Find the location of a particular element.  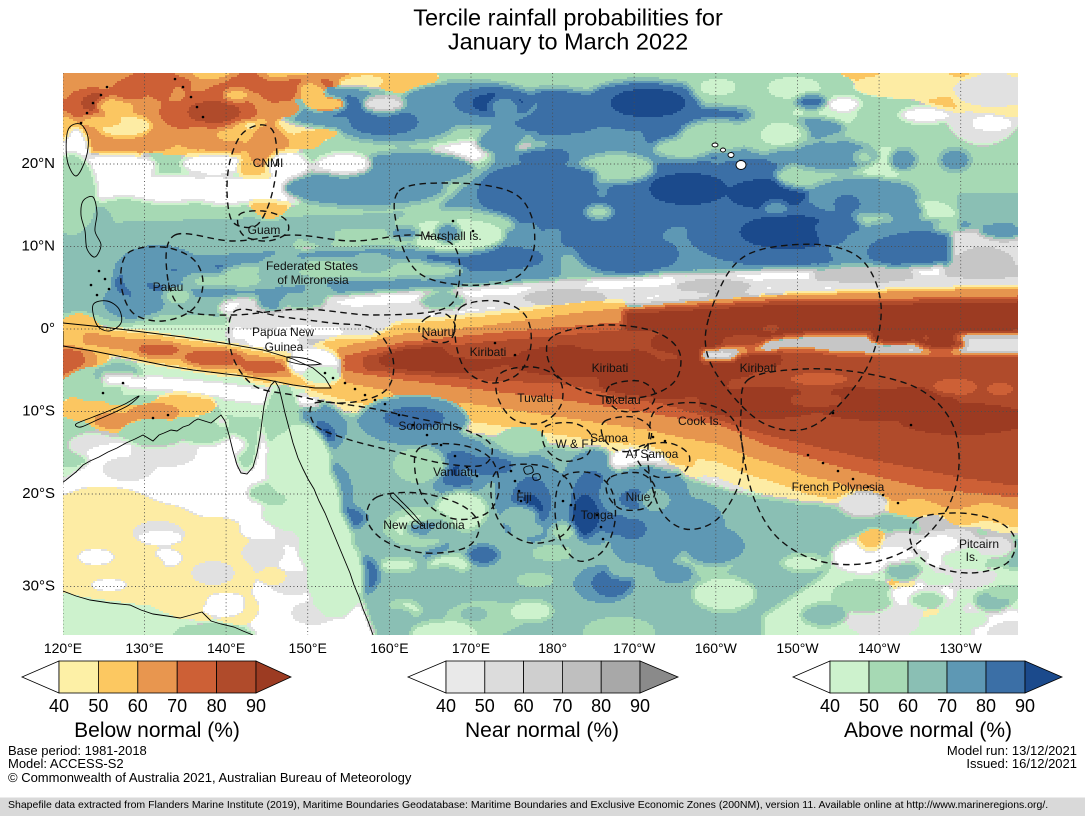

svg-text: 160°W is located at coordinates (716, 648).